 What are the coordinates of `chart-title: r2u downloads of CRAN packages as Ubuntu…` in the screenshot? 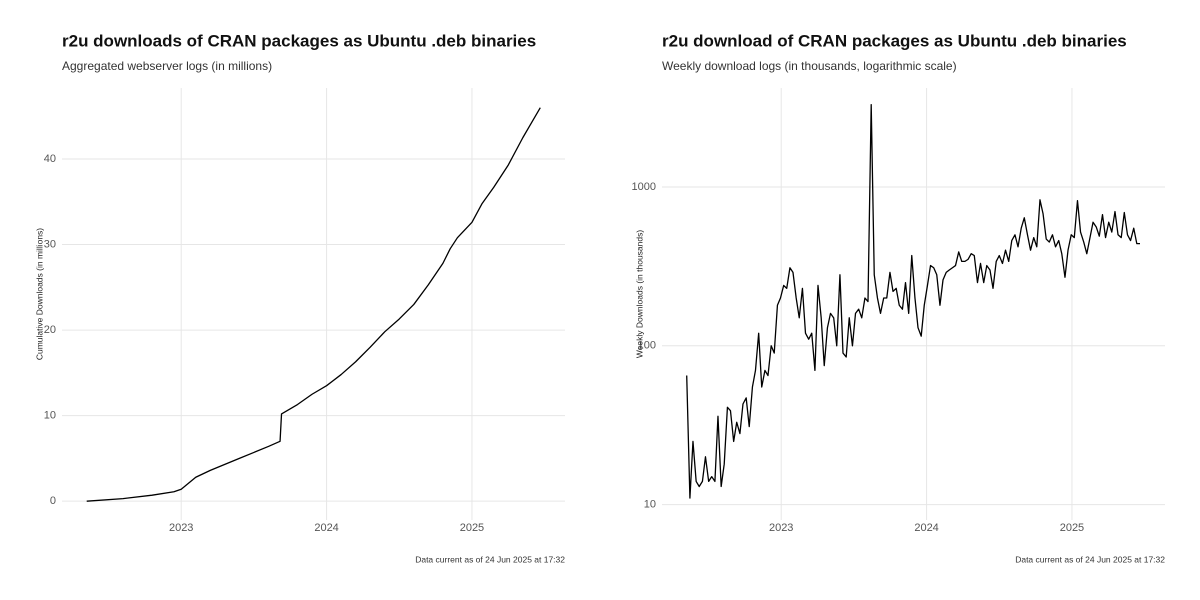 It's located at (299, 40).